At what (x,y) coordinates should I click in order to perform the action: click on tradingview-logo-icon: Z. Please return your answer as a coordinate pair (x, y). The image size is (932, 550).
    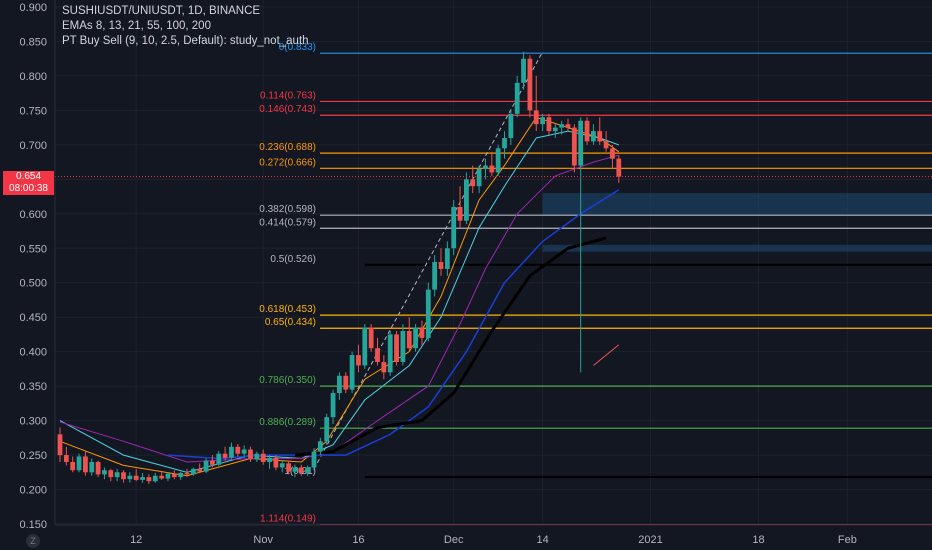
    Looking at the image, I should click on (33, 541).